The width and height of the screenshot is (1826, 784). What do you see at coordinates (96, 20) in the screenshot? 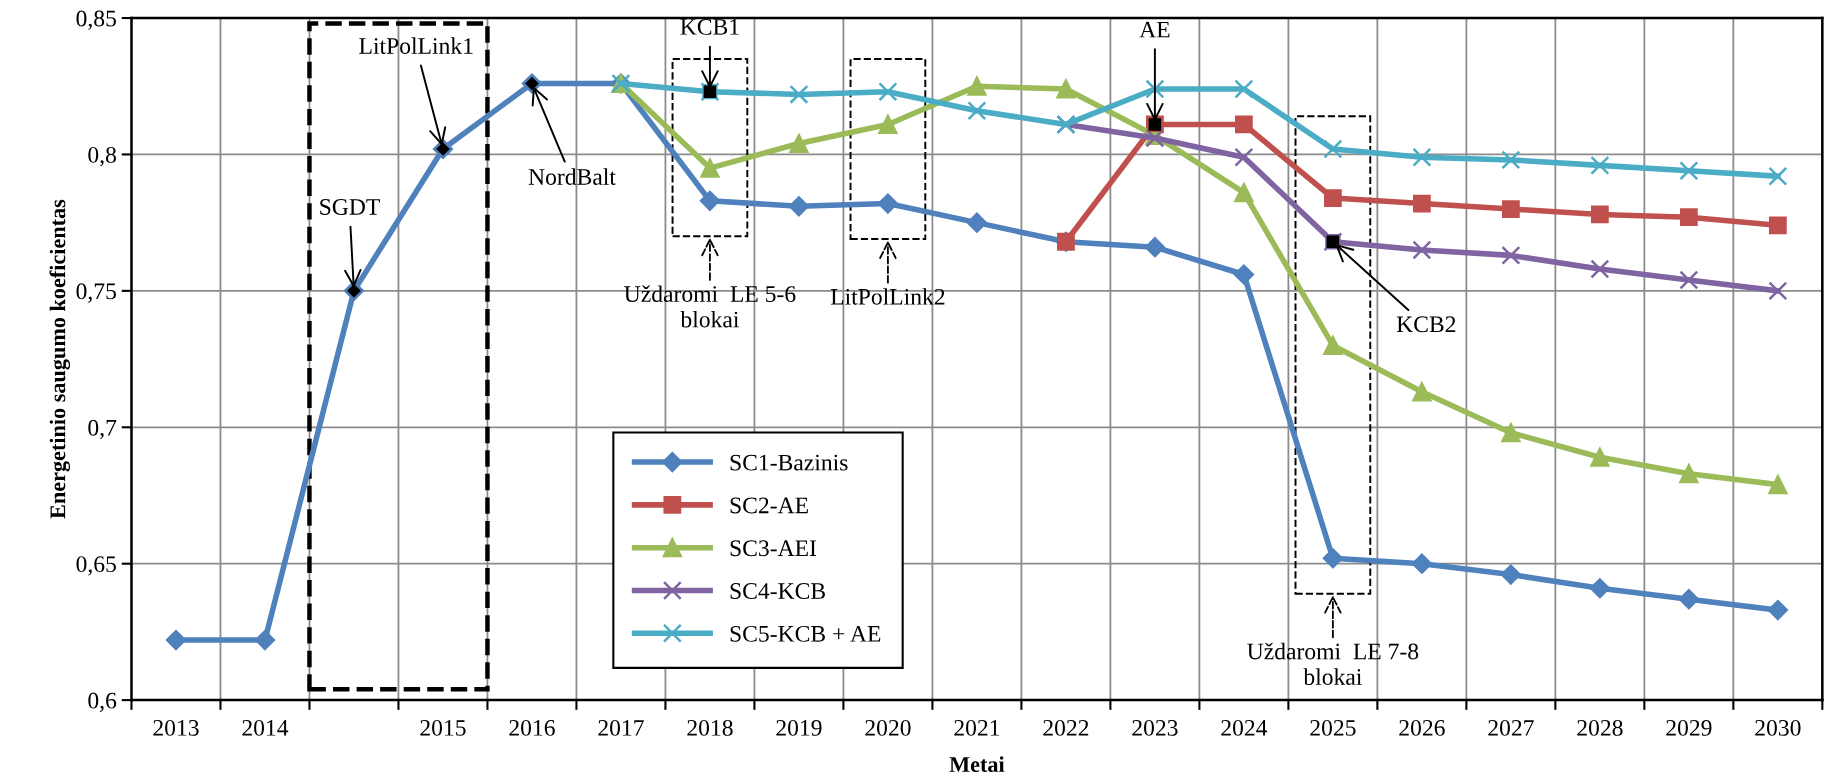
I see `y-tick-label: 0,85` at bounding box center [96, 20].